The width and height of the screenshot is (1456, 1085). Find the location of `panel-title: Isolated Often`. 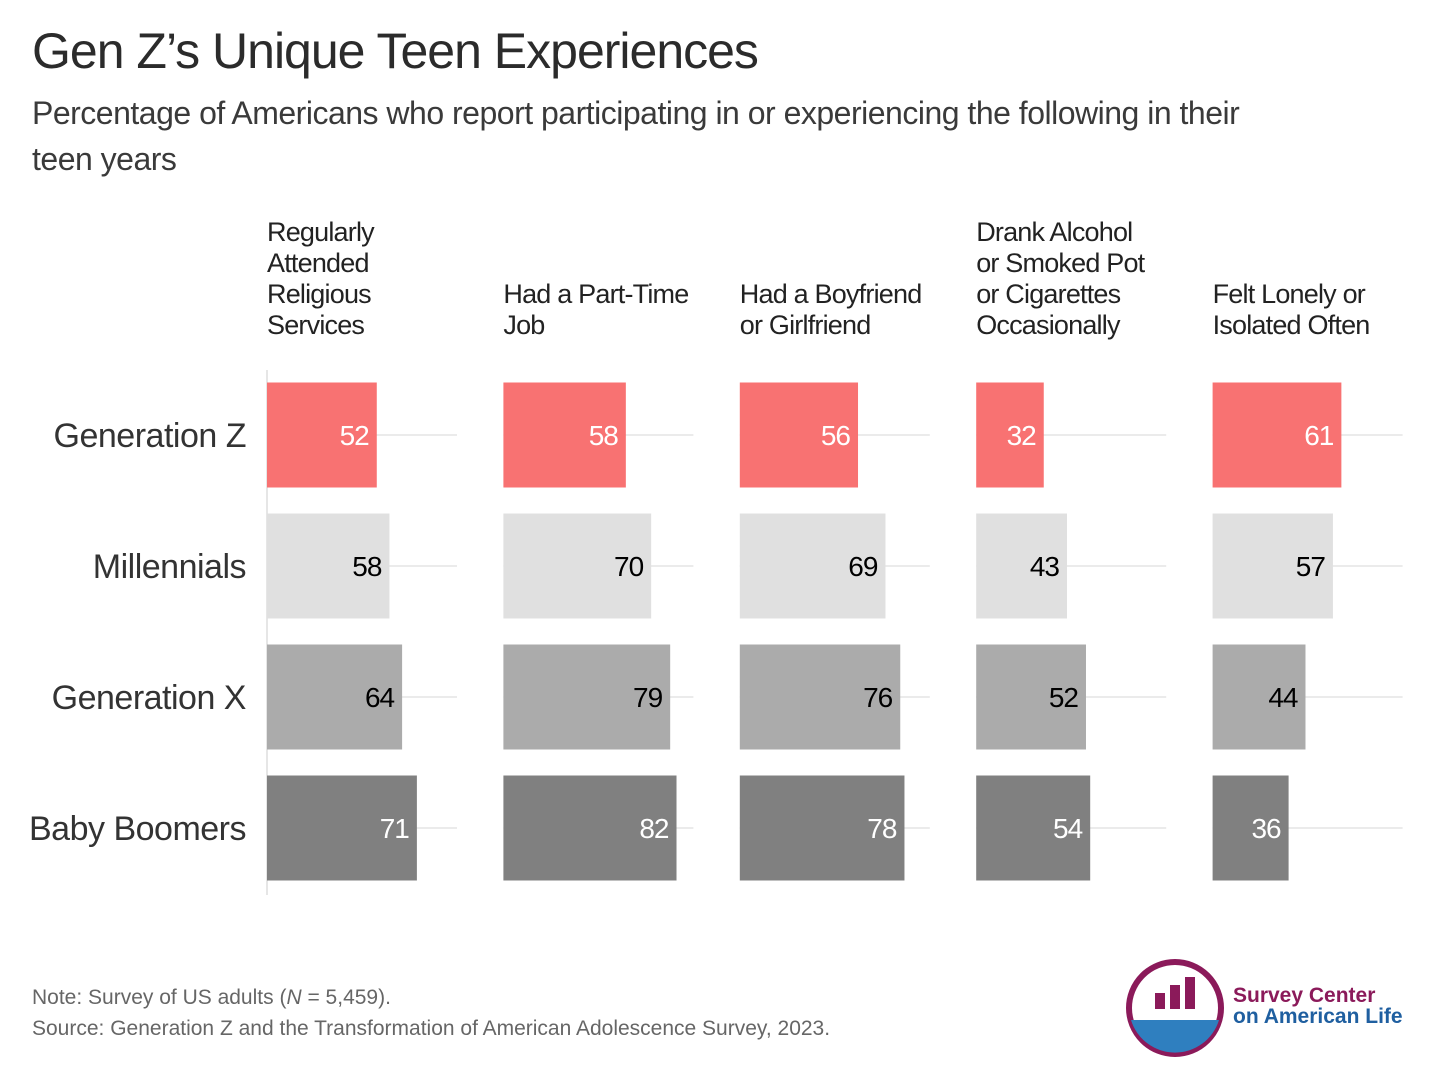

panel-title: Isolated Often is located at coordinates (1291, 325).